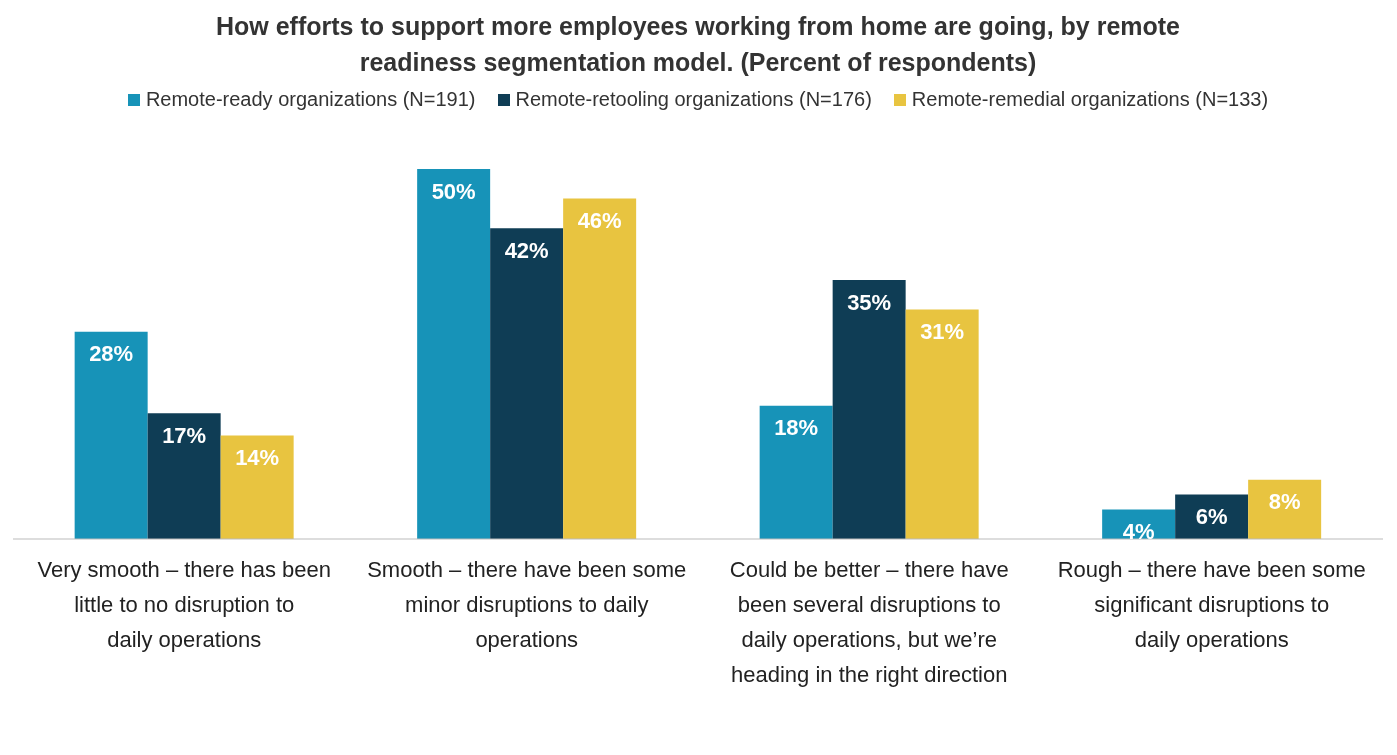 Image resolution: width=1397 pixels, height=755 pixels. I want to click on data-label: 28%, so click(111, 354).